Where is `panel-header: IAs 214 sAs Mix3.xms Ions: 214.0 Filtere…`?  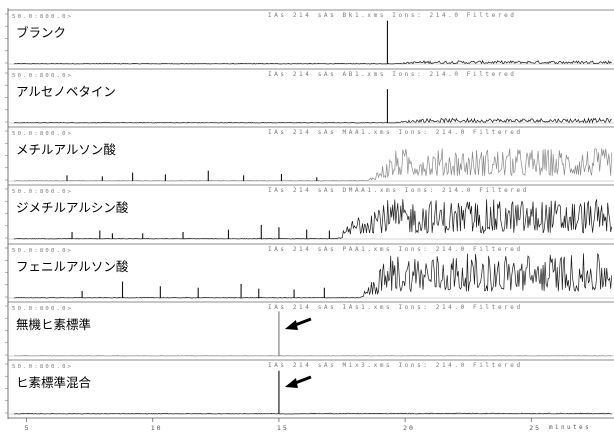
panel-header: IAs 214 sAs Mix3.xms Ions: 214.0 Filtere… is located at coordinates (395, 365).